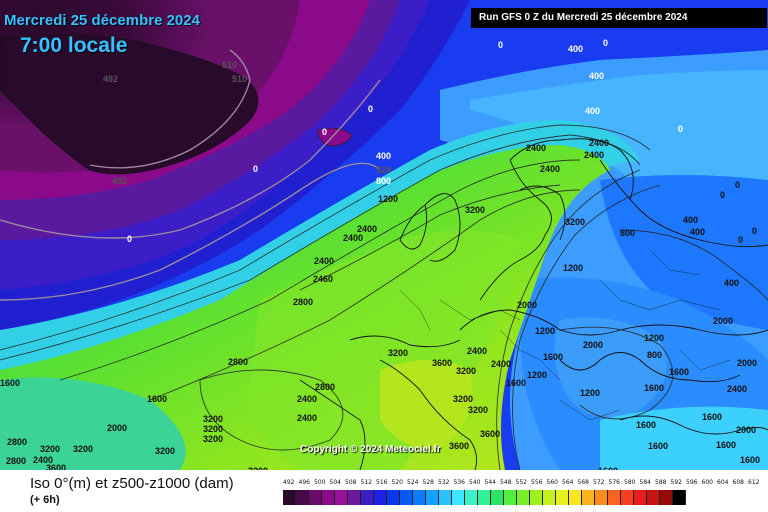 The image size is (768, 512). I want to click on legend-scale-value: 512, so click(366, 482).